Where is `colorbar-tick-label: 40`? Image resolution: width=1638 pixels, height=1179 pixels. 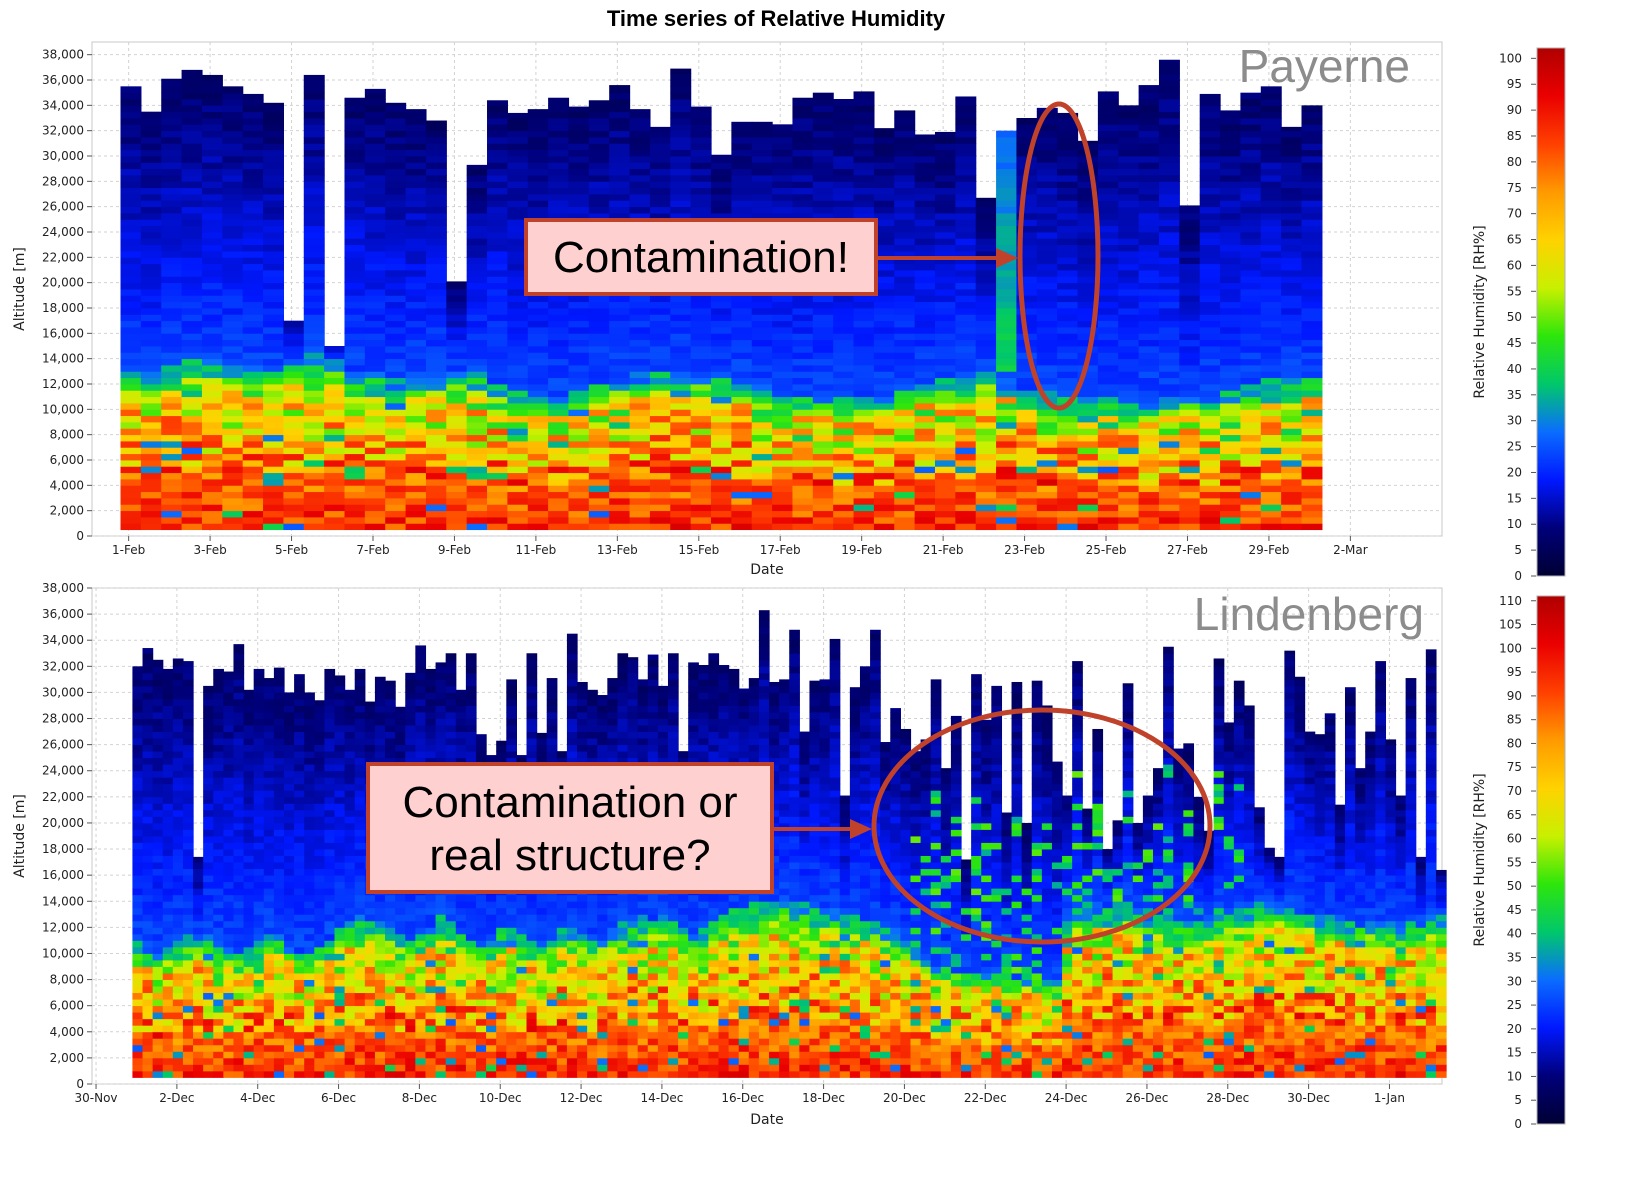
colorbar-tick-label: 40 is located at coordinates (1514, 369).